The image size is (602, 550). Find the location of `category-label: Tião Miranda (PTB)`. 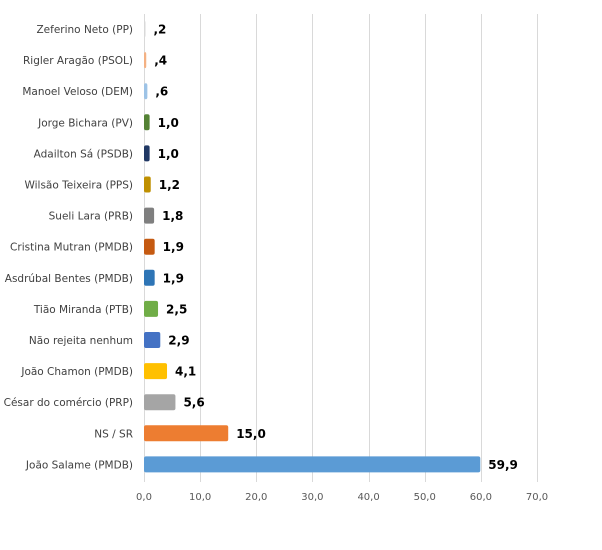

category-label: Tião Miranda (PTB) is located at coordinates (83, 310).